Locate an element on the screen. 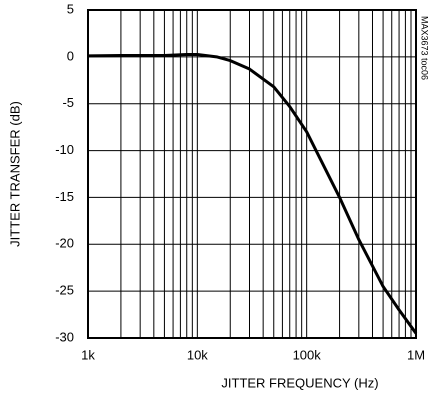  y-tick-label: -20 is located at coordinates (64, 243).